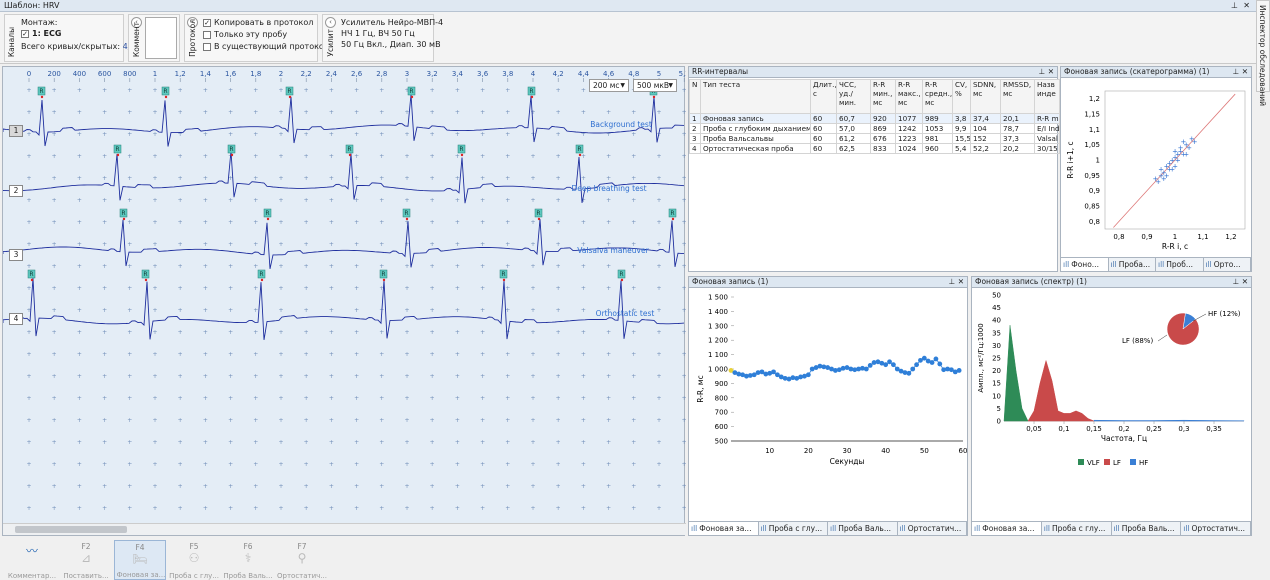 This screenshot has height=580, width=1270. Describe the element at coordinates (344, 529) in the screenshot. I see `horizontal-scrollbar` at that location.